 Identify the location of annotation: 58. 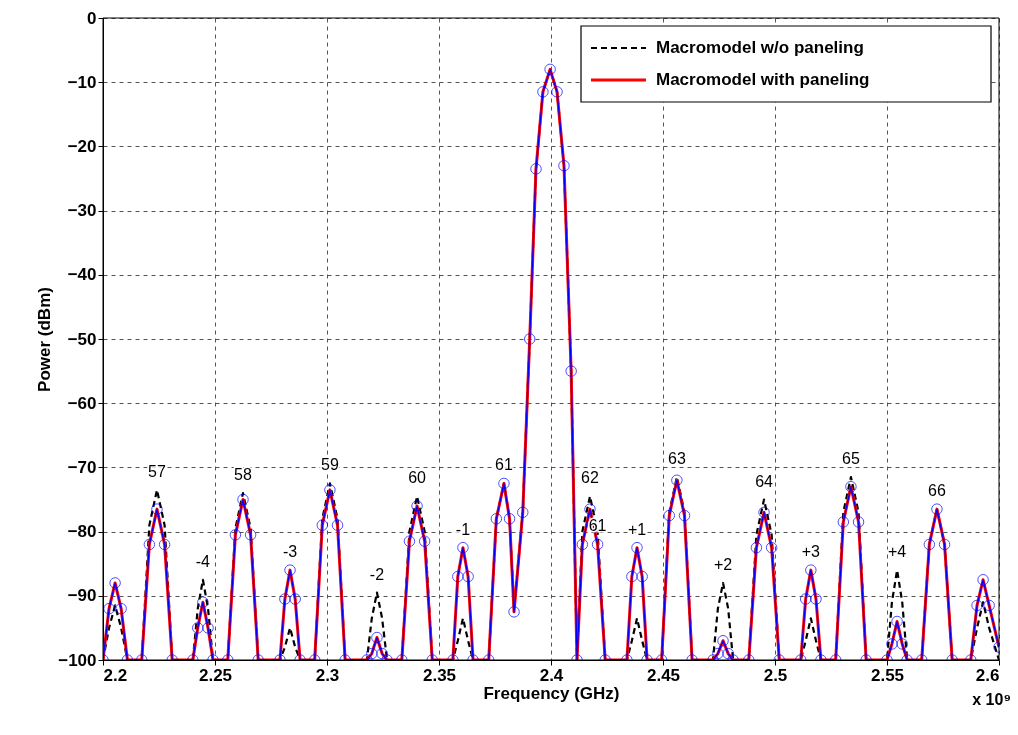
(243, 475).